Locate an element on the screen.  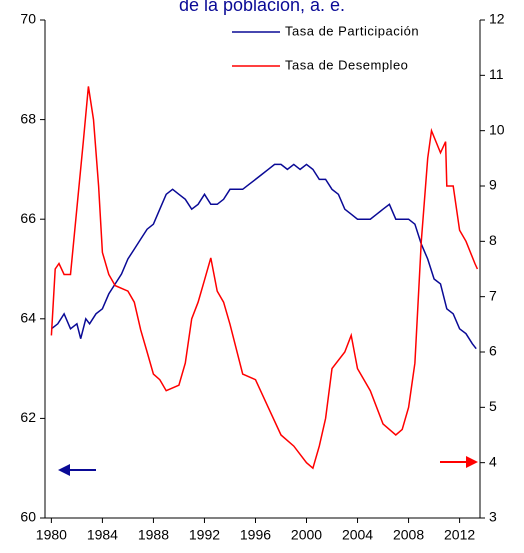
x-tick-label: 2008 is located at coordinates (408, 535).